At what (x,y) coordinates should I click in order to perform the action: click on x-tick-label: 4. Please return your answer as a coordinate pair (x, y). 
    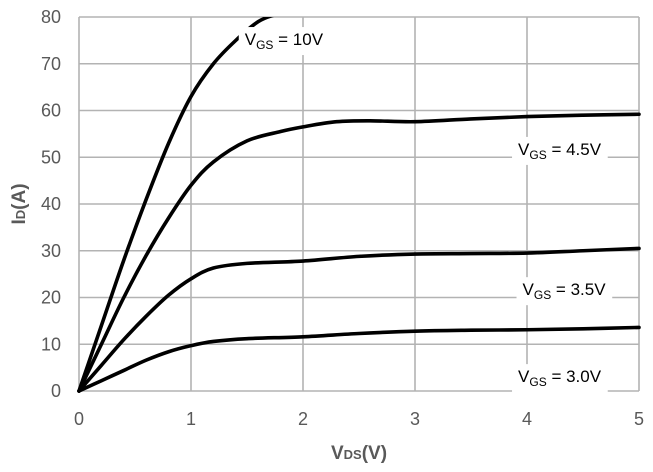
    Looking at the image, I should click on (527, 419).